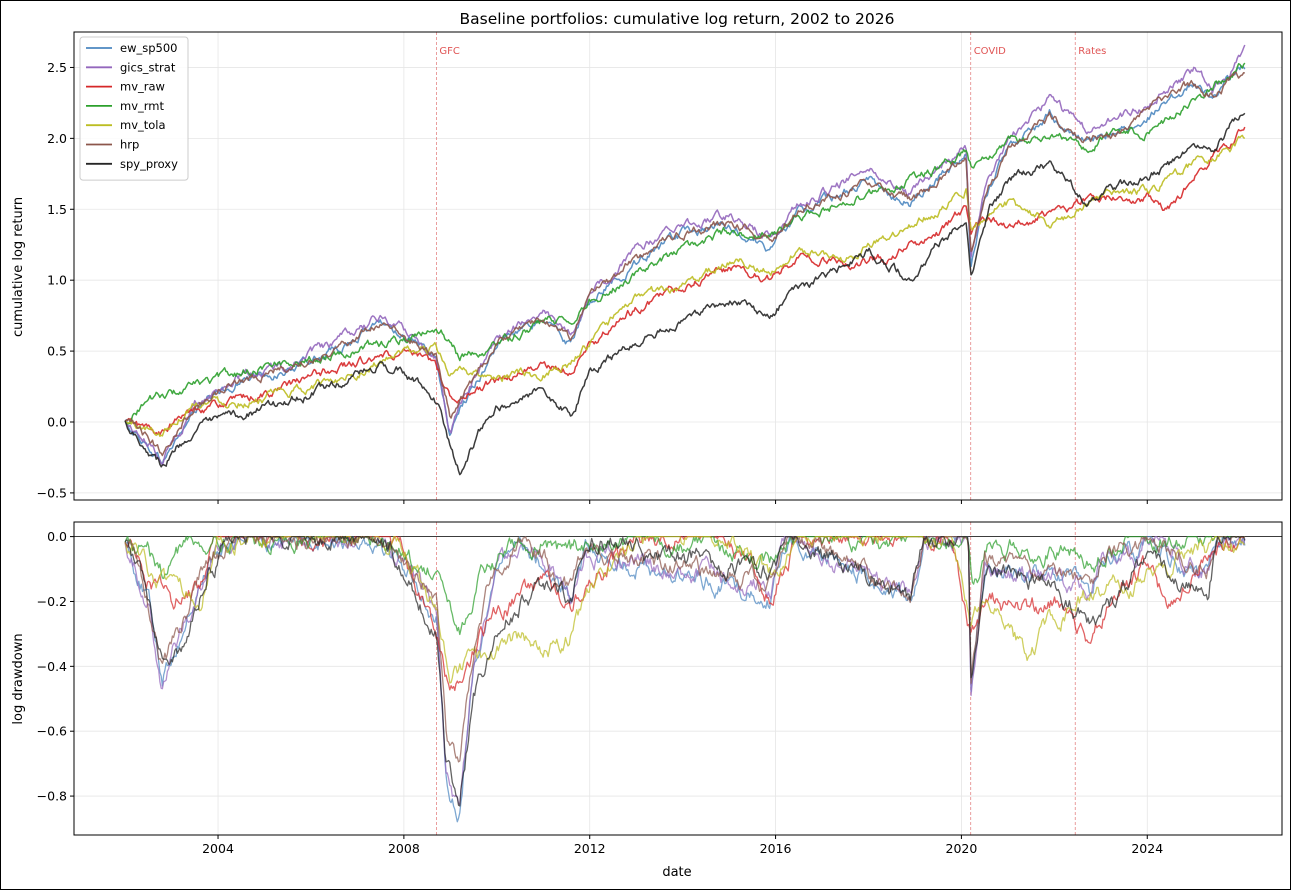 Image resolution: width=1291 pixels, height=890 pixels. What do you see at coordinates (990, 51) in the screenshot?
I see `top-event-label-1: COVID` at bounding box center [990, 51].